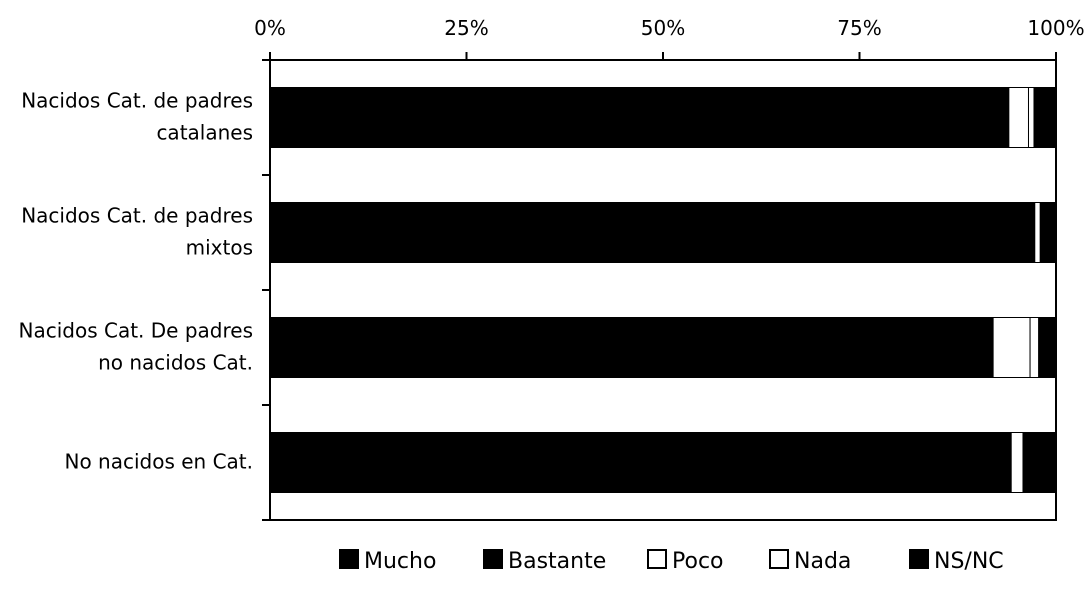  What do you see at coordinates (158, 461) in the screenshot?
I see `category-label: No nacidos en Cat.` at bounding box center [158, 461].